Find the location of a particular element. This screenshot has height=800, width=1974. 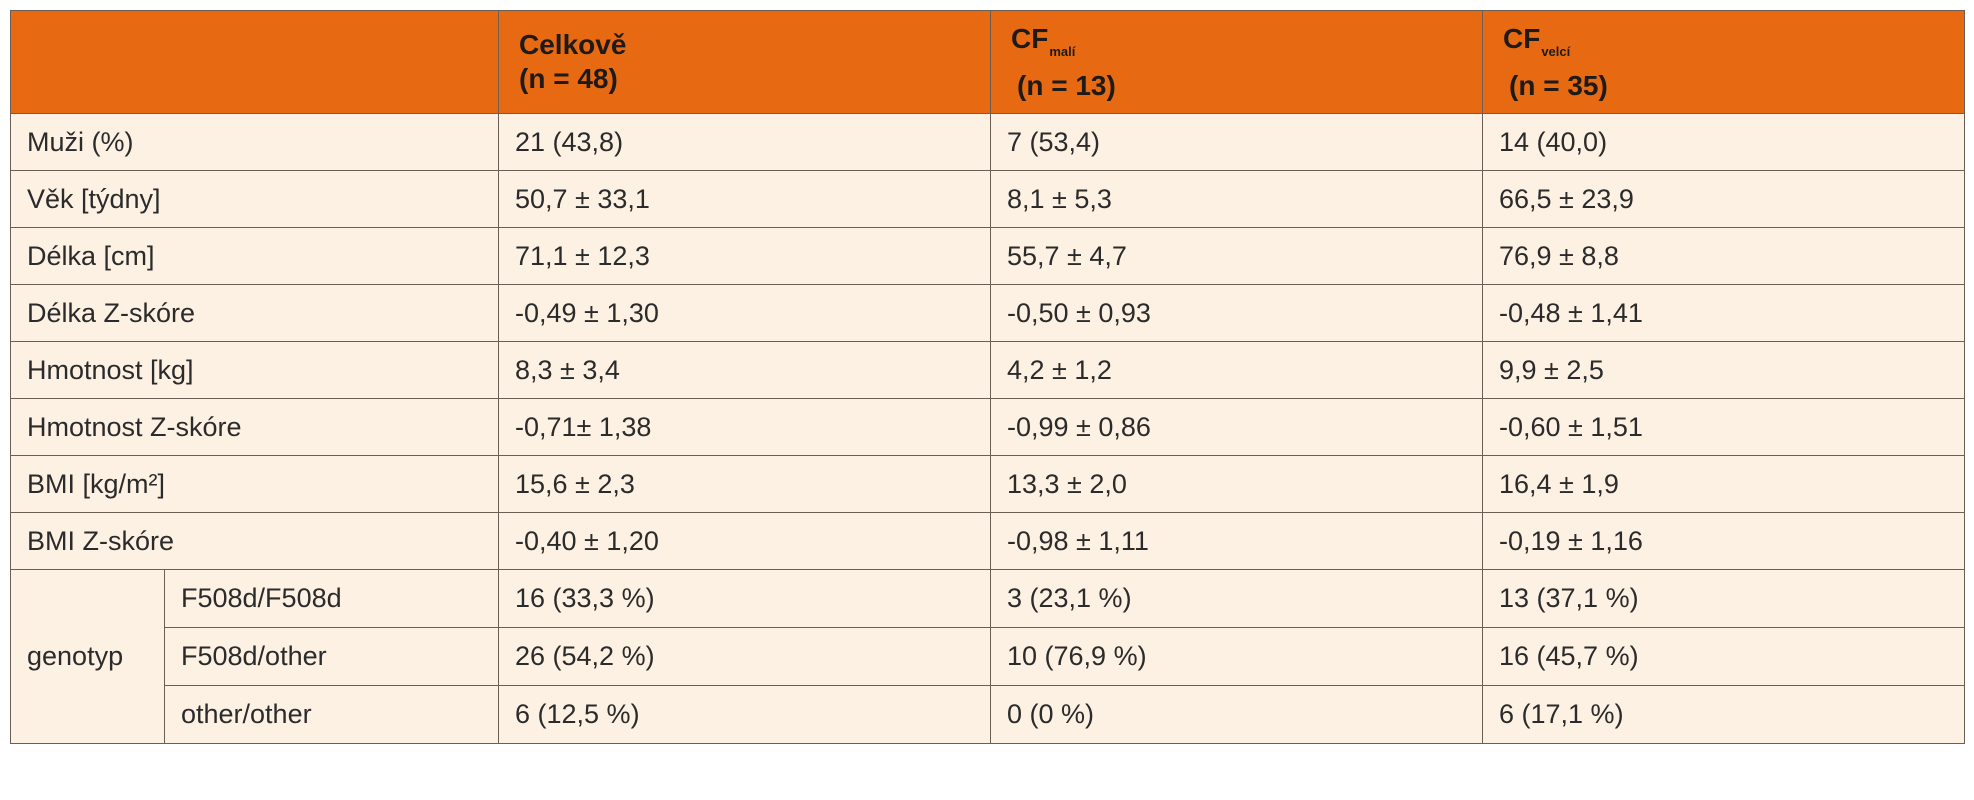

row-label: Délka Z-skóre is located at coordinates (254, 313).